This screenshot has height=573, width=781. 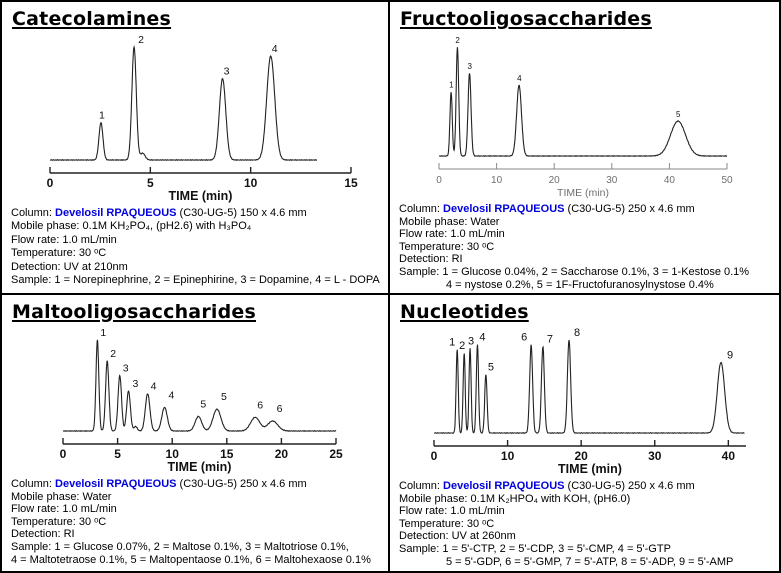 I want to click on panel-title-wrap: Fructooligosaccharides, so click(x=587, y=20).